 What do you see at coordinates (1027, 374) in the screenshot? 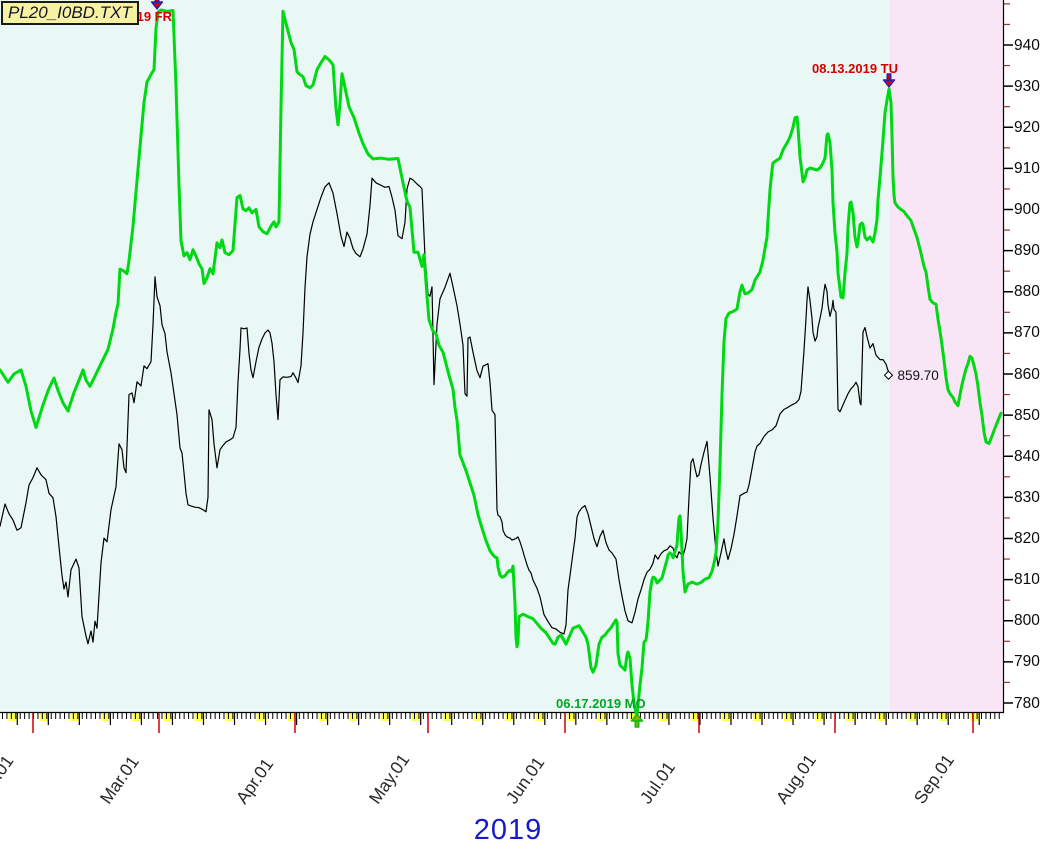
I see `y-axis-label: 860` at bounding box center [1027, 374].